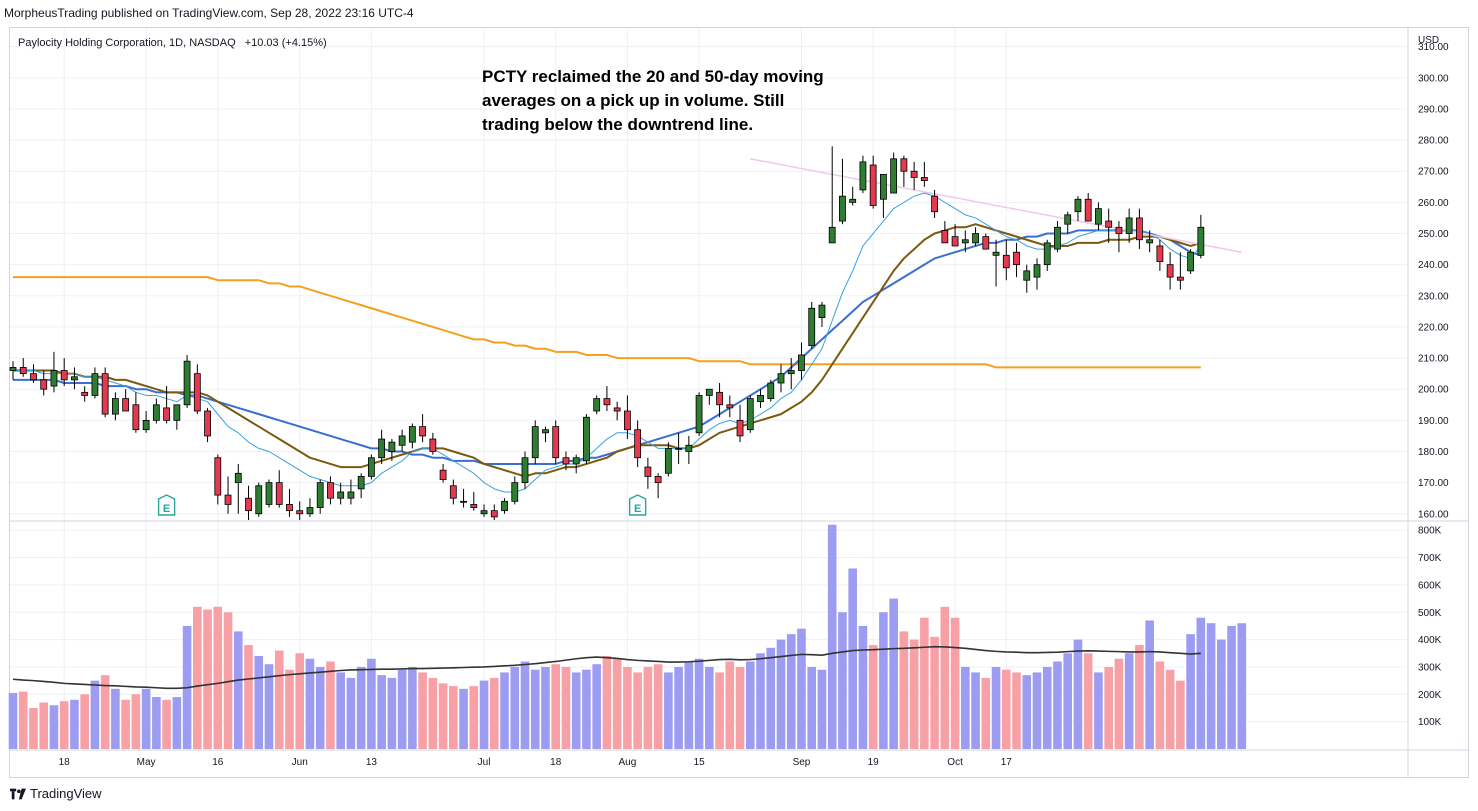 The height and width of the screenshot is (811, 1478). I want to click on time-tick-label: 17, so click(1007, 762).